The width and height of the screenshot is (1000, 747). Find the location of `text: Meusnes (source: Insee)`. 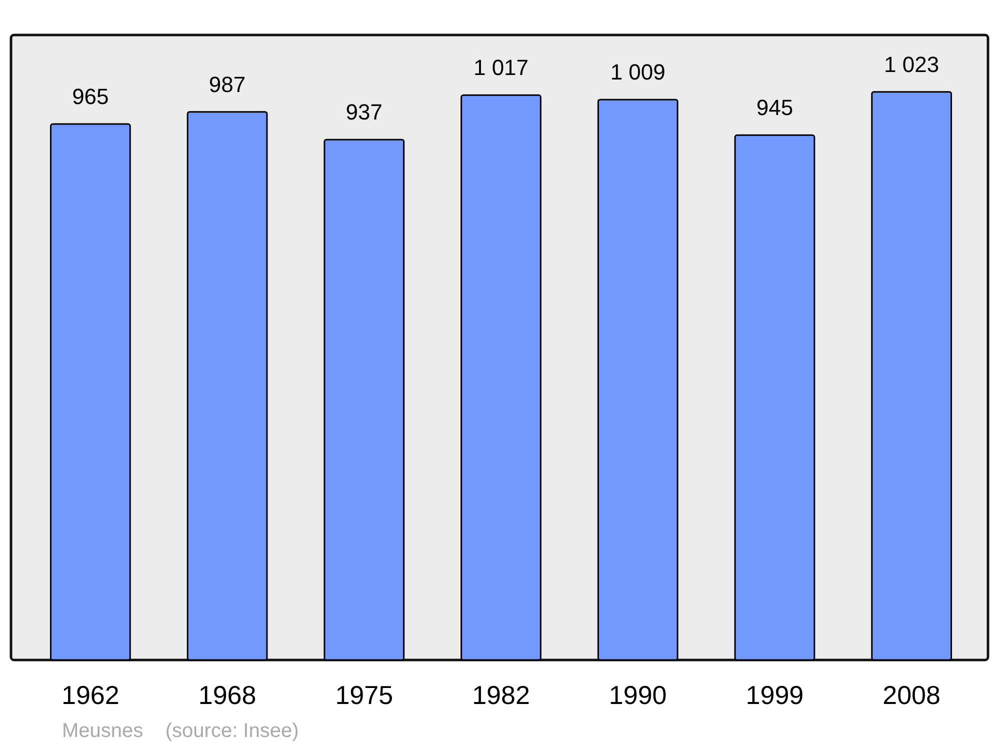

text: Meusnes (source: Insee) is located at coordinates (180, 731).